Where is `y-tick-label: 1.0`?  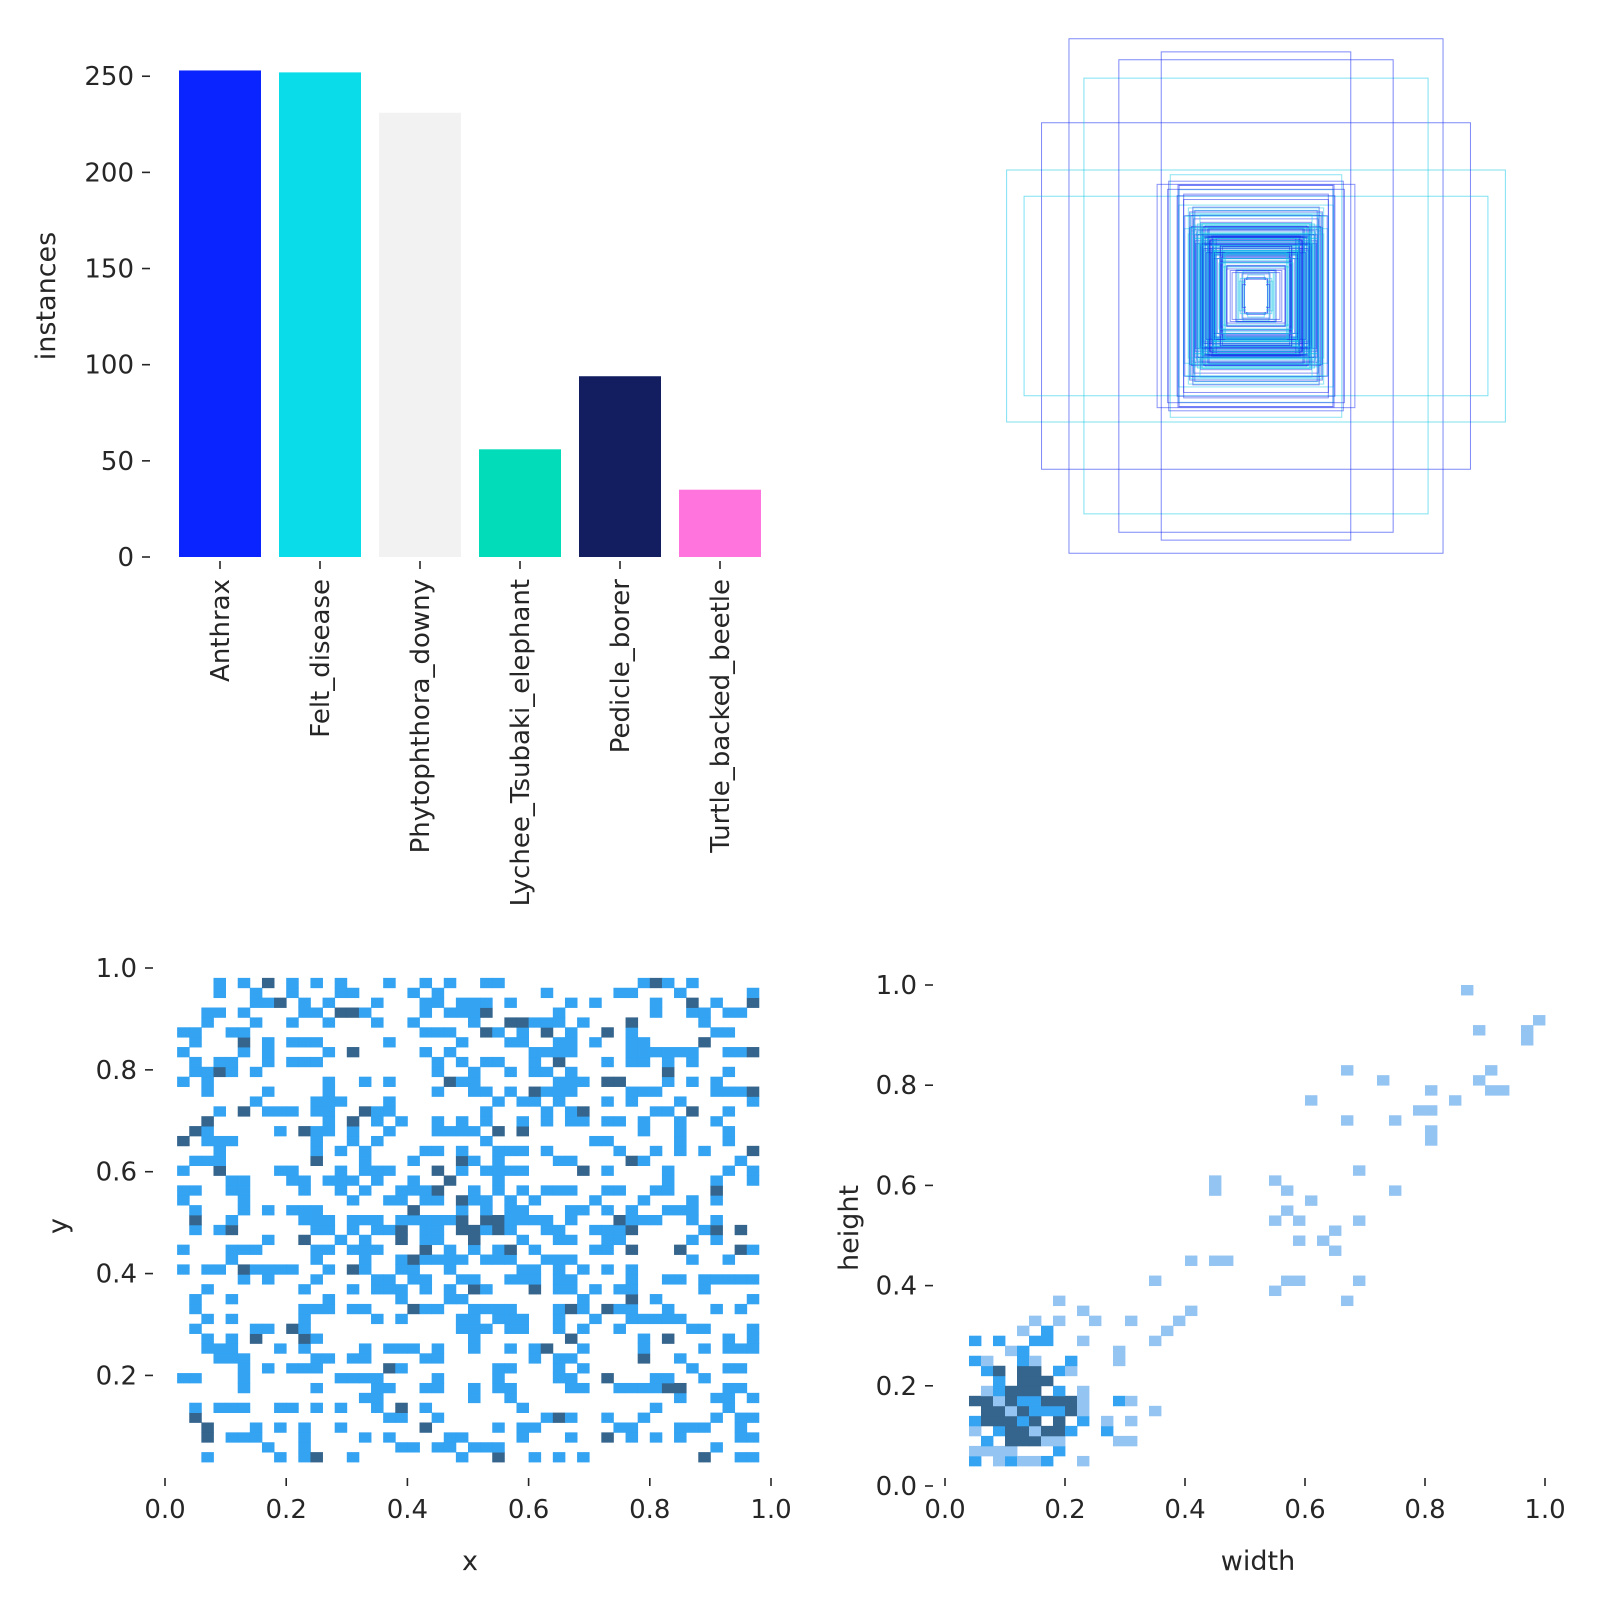 y-tick-label: 1.0 is located at coordinates (896, 986).